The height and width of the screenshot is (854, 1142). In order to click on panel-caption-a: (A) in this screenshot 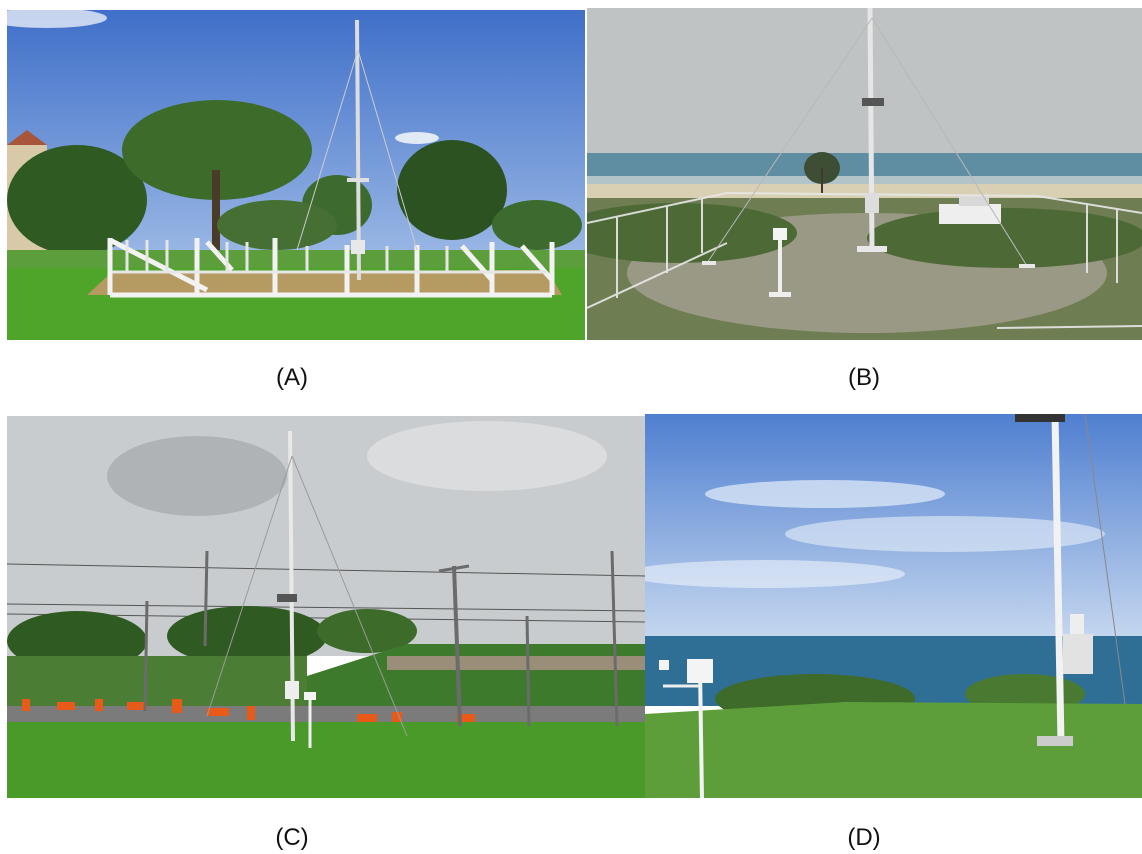, I will do `click(292, 377)`.